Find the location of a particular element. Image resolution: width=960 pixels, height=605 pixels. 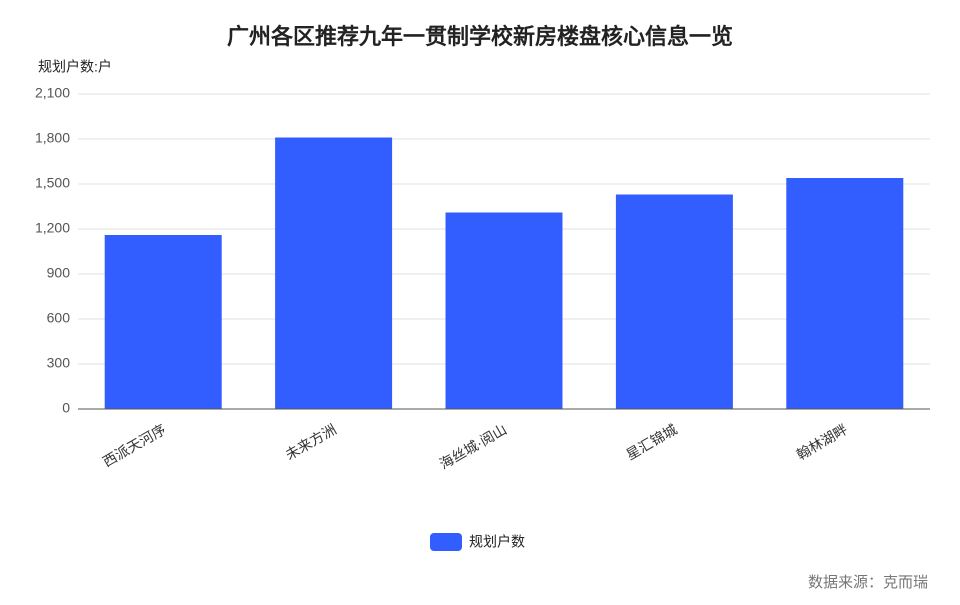

chart-title: 广州各区推荐九年一贯制学校新房楼盘核心信息一览 is located at coordinates (480, 36).